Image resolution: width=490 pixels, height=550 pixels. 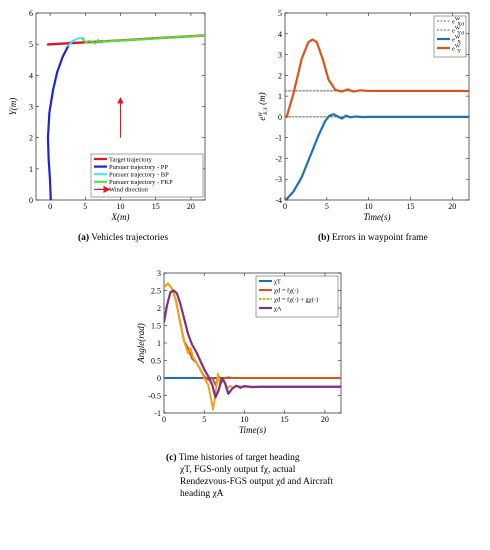 I want to click on caption-text: (b) Errors in waypoint frame, so click(x=373, y=237).